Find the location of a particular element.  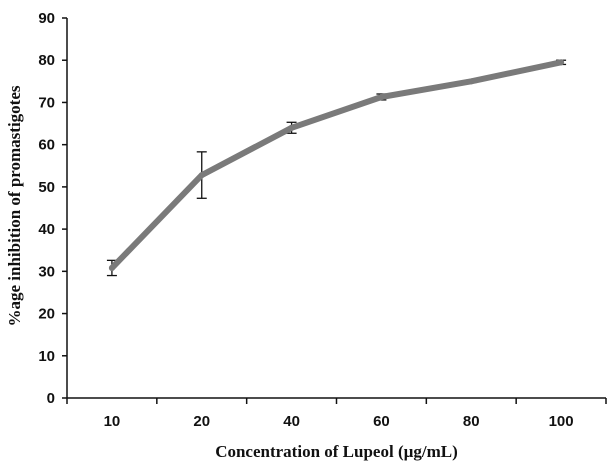

x-tick-label: 80 is located at coordinates (471, 421).